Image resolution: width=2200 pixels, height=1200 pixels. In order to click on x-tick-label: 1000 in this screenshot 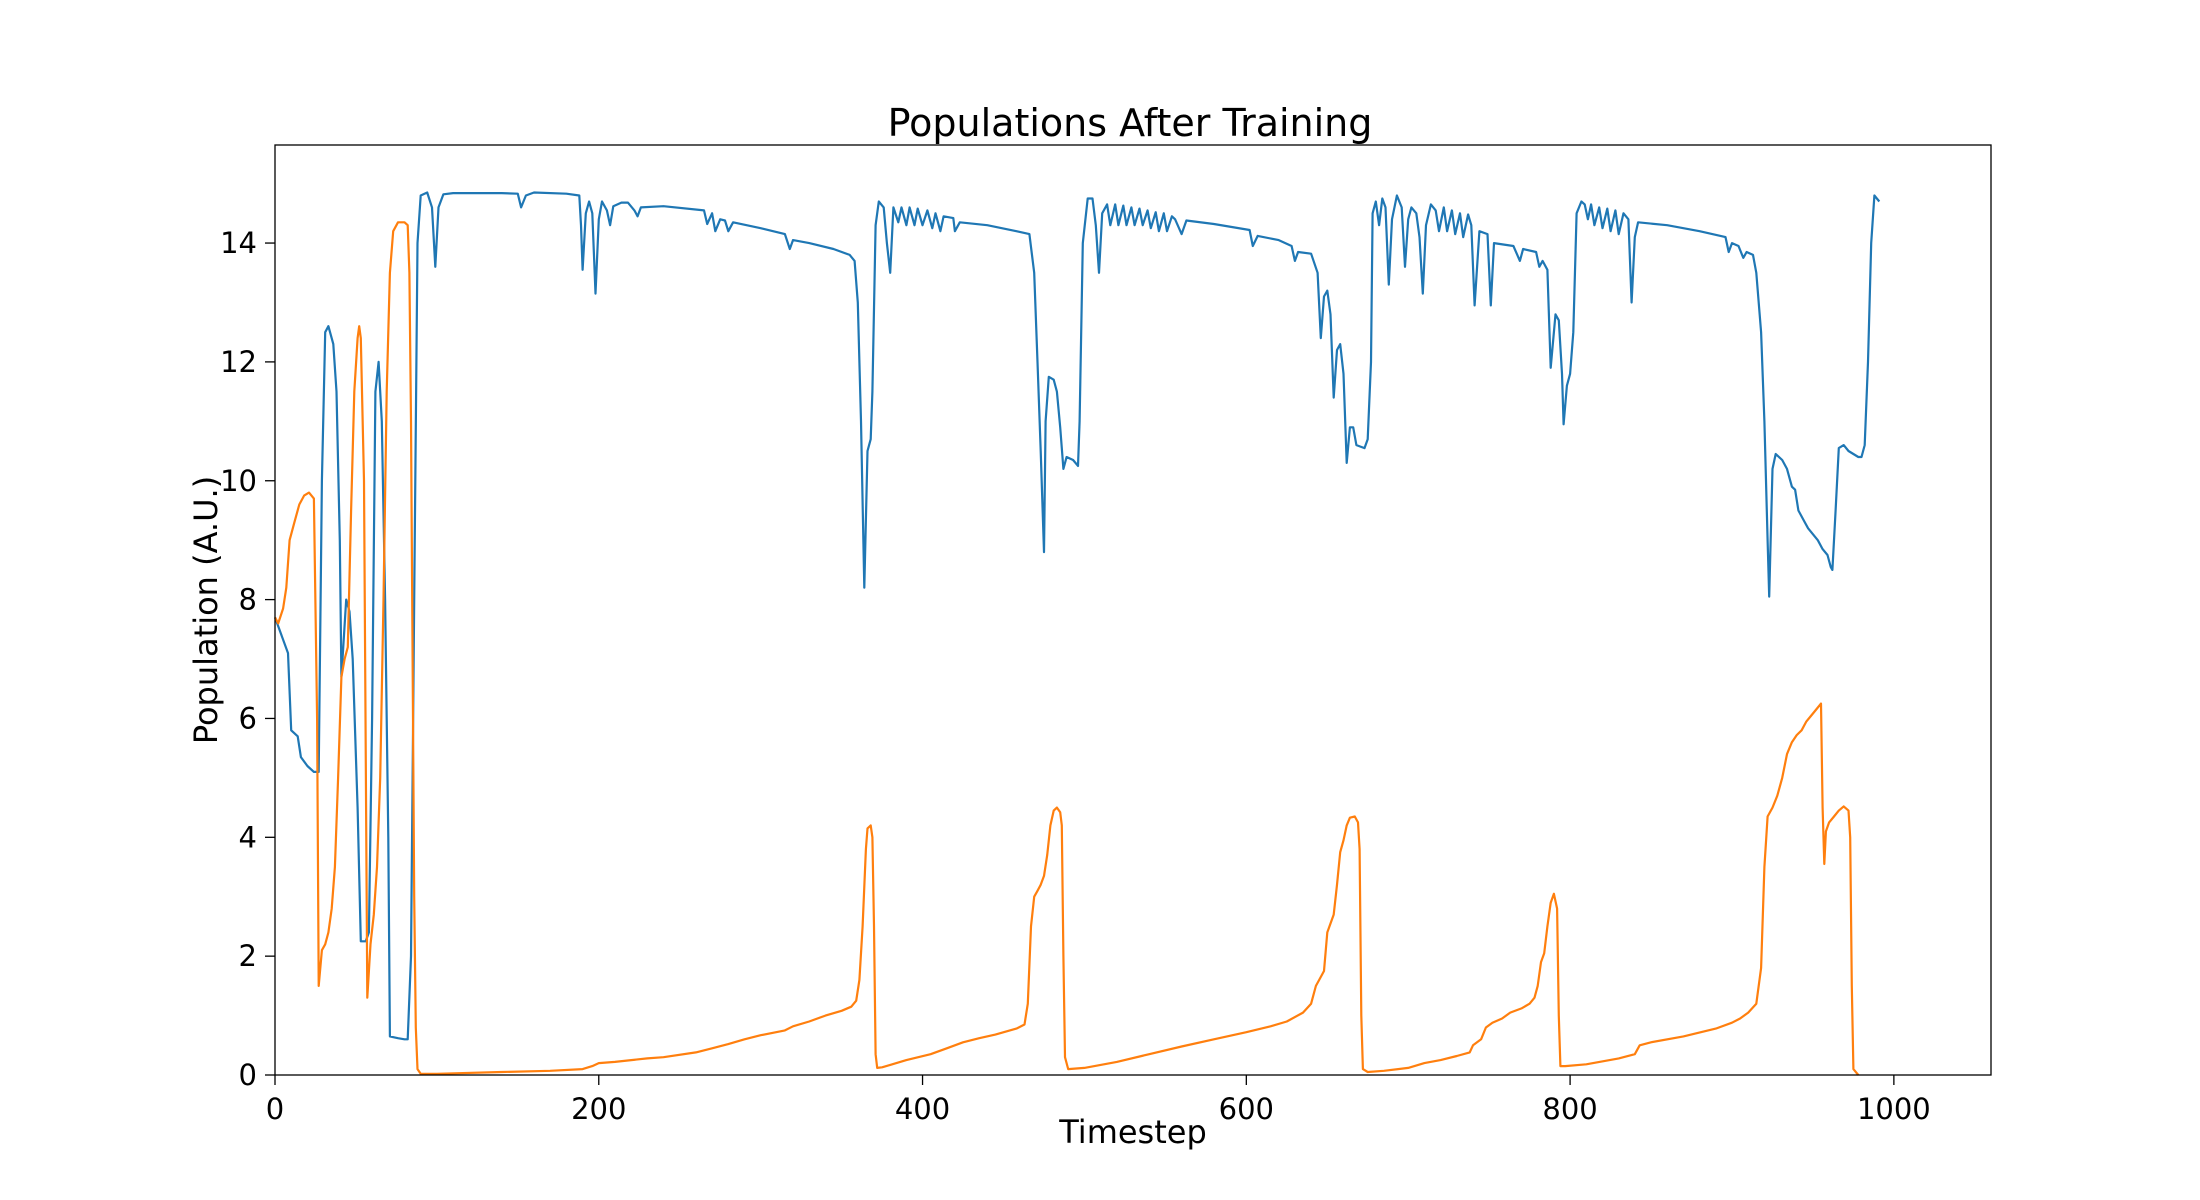, I will do `click(1894, 1109)`.